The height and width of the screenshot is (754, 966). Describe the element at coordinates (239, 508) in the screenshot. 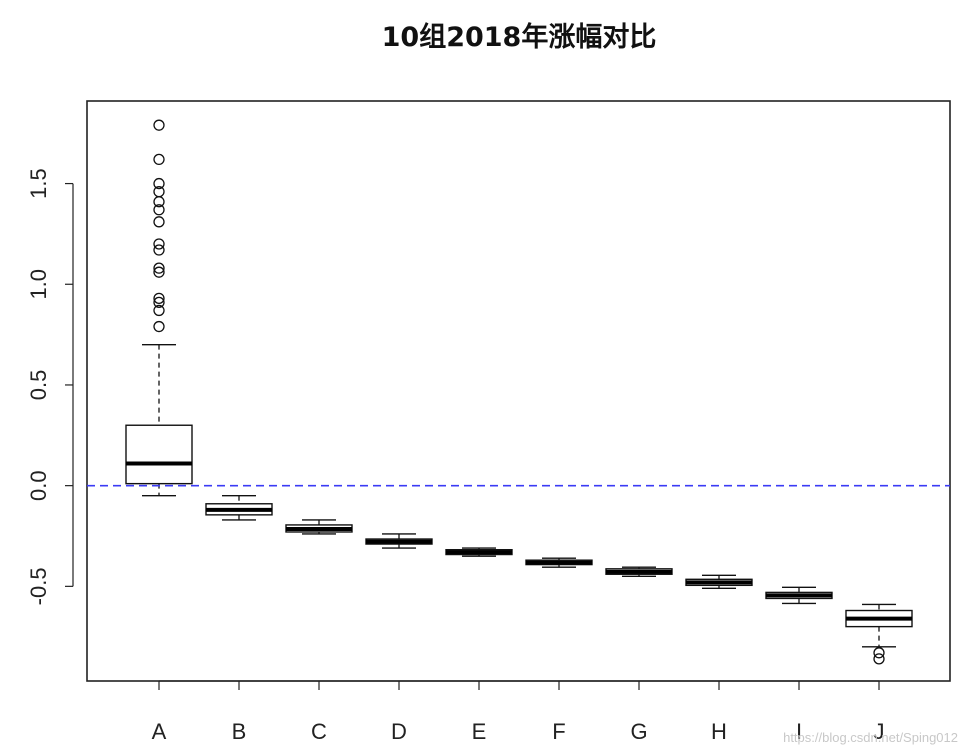

I see `box-b` at that location.